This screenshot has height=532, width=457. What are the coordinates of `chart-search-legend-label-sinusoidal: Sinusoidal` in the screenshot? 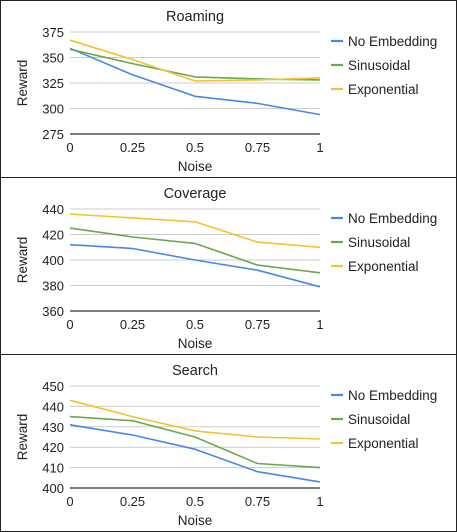 It's located at (379, 419).